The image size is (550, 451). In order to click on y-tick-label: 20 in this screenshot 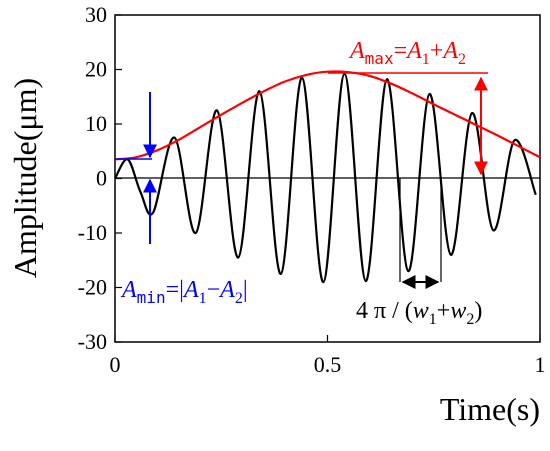, I will do `click(96, 69)`.